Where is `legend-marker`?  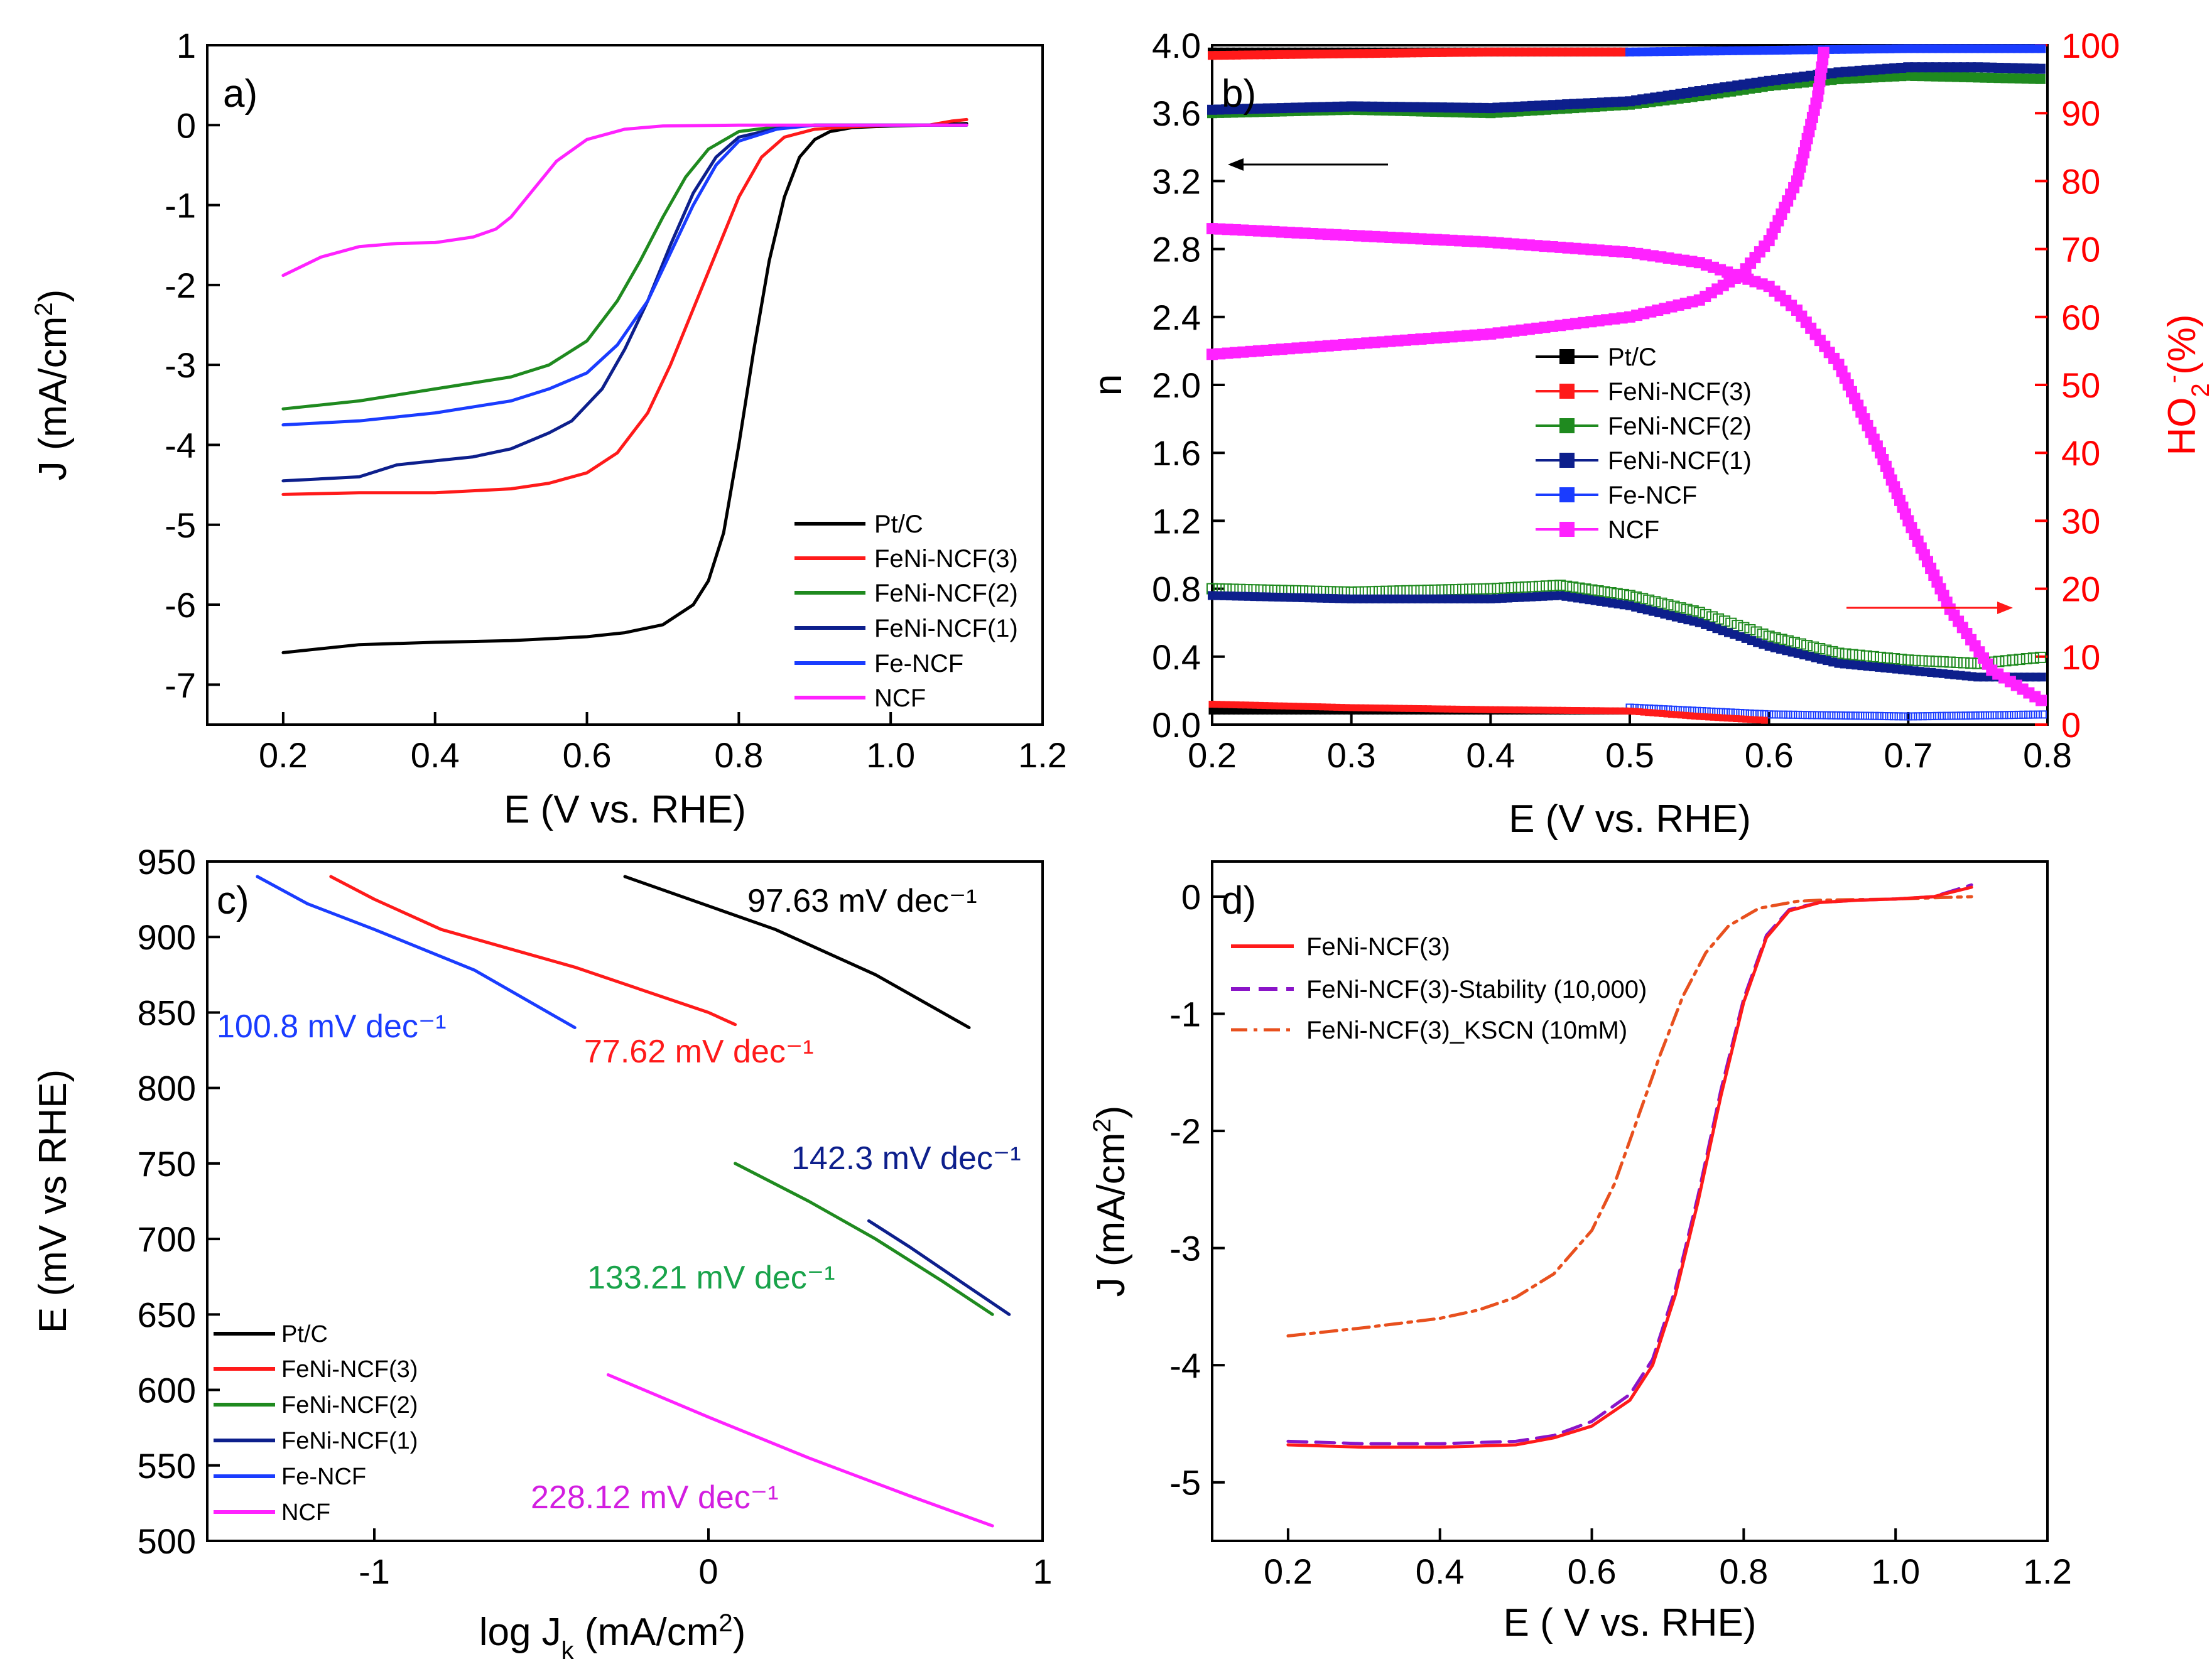 legend-marker is located at coordinates (1567, 356).